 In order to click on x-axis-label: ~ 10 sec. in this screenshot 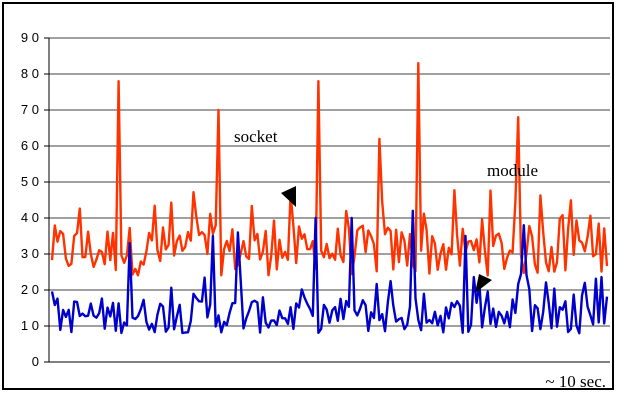, I will do `click(575, 381)`.